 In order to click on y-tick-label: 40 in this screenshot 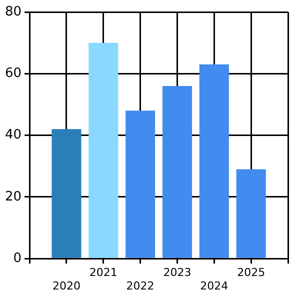, I will do `click(13, 135)`.